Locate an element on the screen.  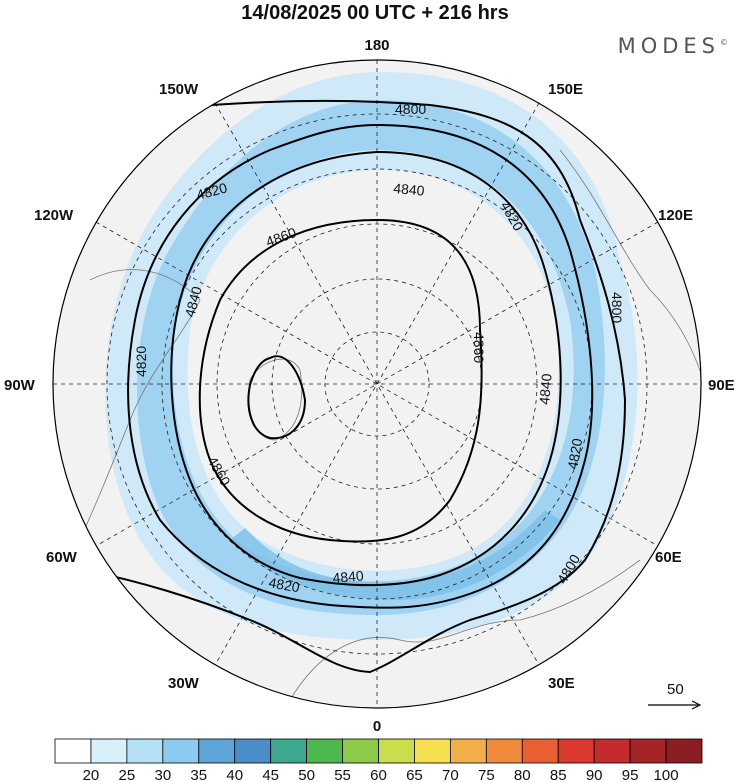
colorbar-tick-label: 100 is located at coordinates (666, 774).